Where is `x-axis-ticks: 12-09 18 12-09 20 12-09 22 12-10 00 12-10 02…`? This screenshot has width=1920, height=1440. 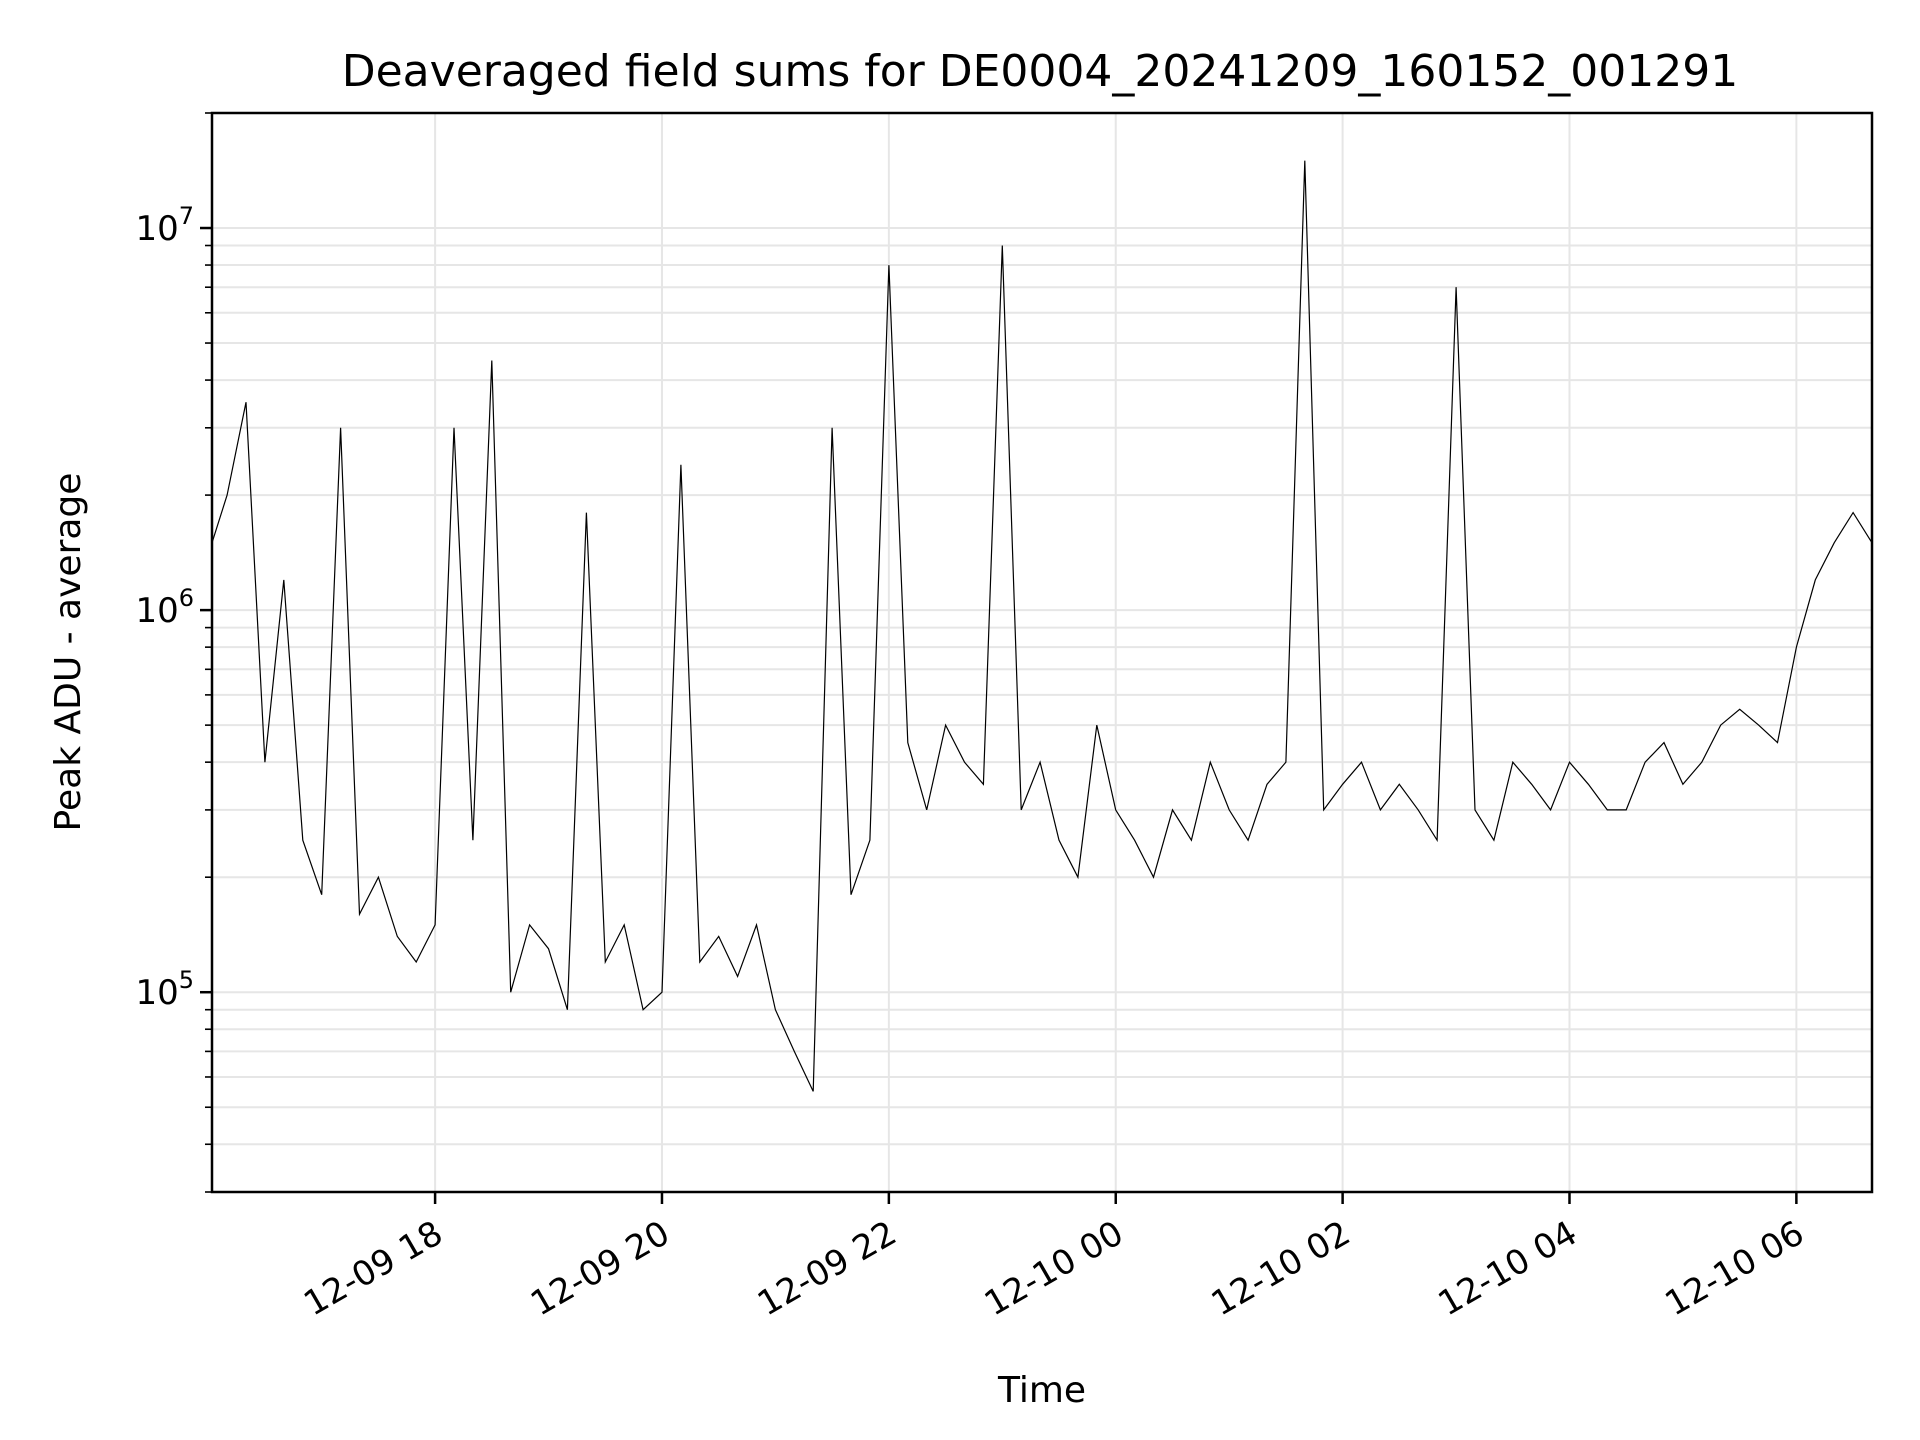
x-axis-ticks: 12-09 18 12-09 20 12-09 22 12-10 00 12-10 02… is located at coordinates (1054, 1258).